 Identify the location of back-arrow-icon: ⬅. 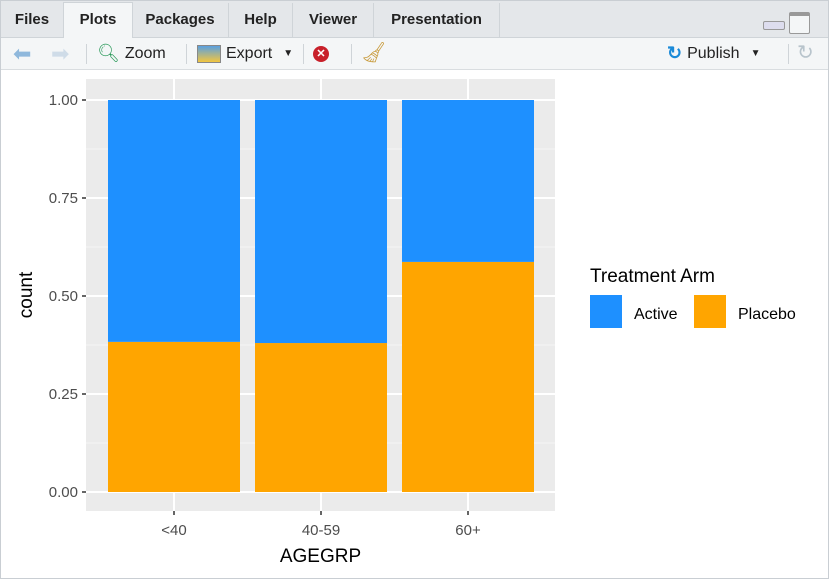
(22, 53).